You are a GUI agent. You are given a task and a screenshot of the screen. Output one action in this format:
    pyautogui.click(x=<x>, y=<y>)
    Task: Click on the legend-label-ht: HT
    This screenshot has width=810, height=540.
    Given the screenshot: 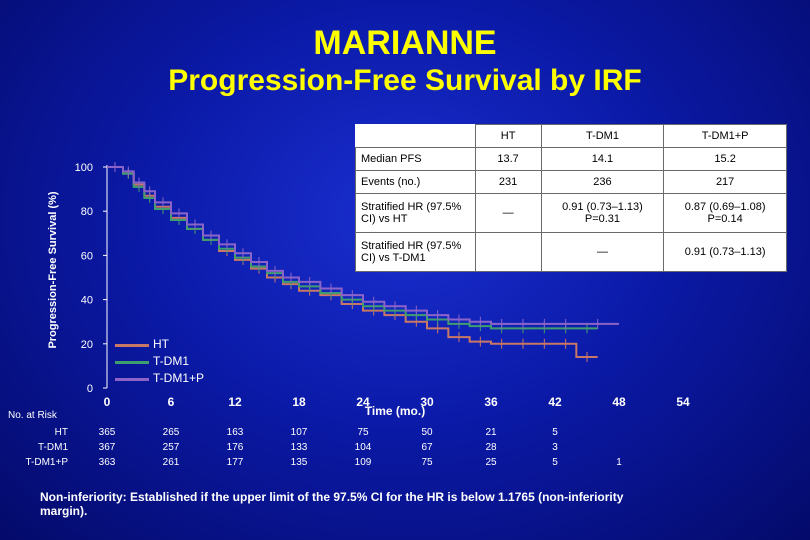 What is the action you would take?
    pyautogui.click(x=161, y=344)
    